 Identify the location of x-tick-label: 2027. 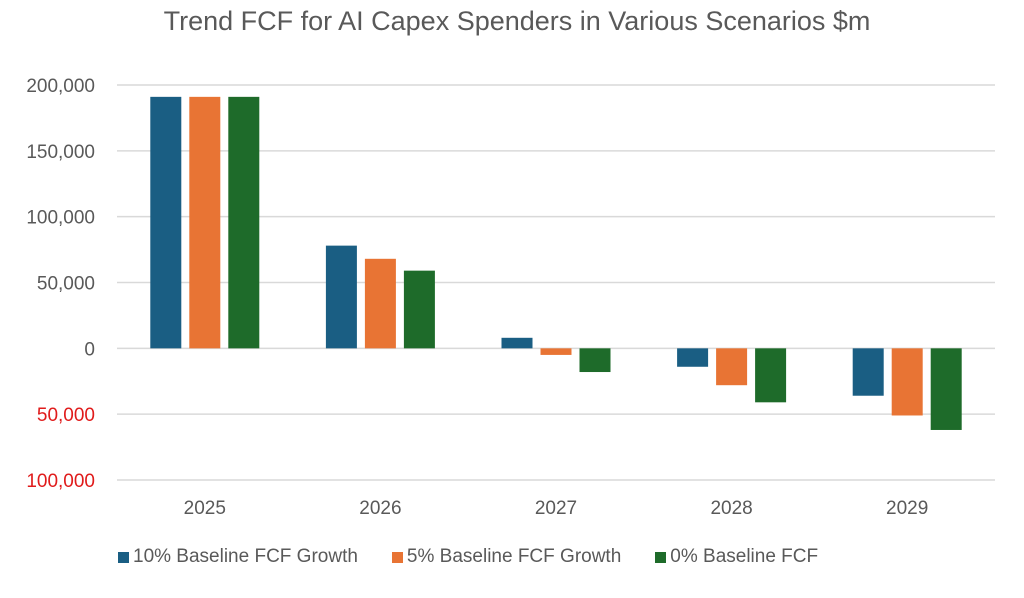
(556, 508).